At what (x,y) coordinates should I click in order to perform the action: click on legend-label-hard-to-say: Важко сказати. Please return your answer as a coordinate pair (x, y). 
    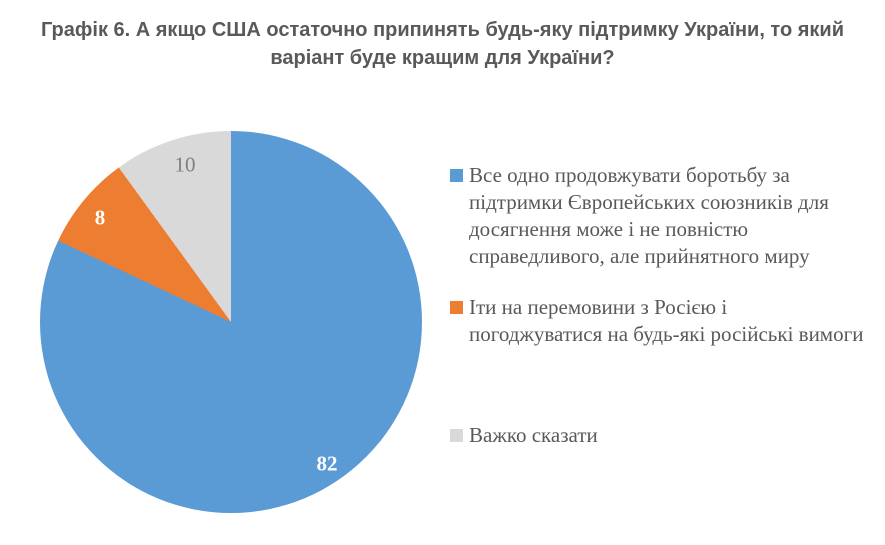
    Looking at the image, I should click on (533, 435).